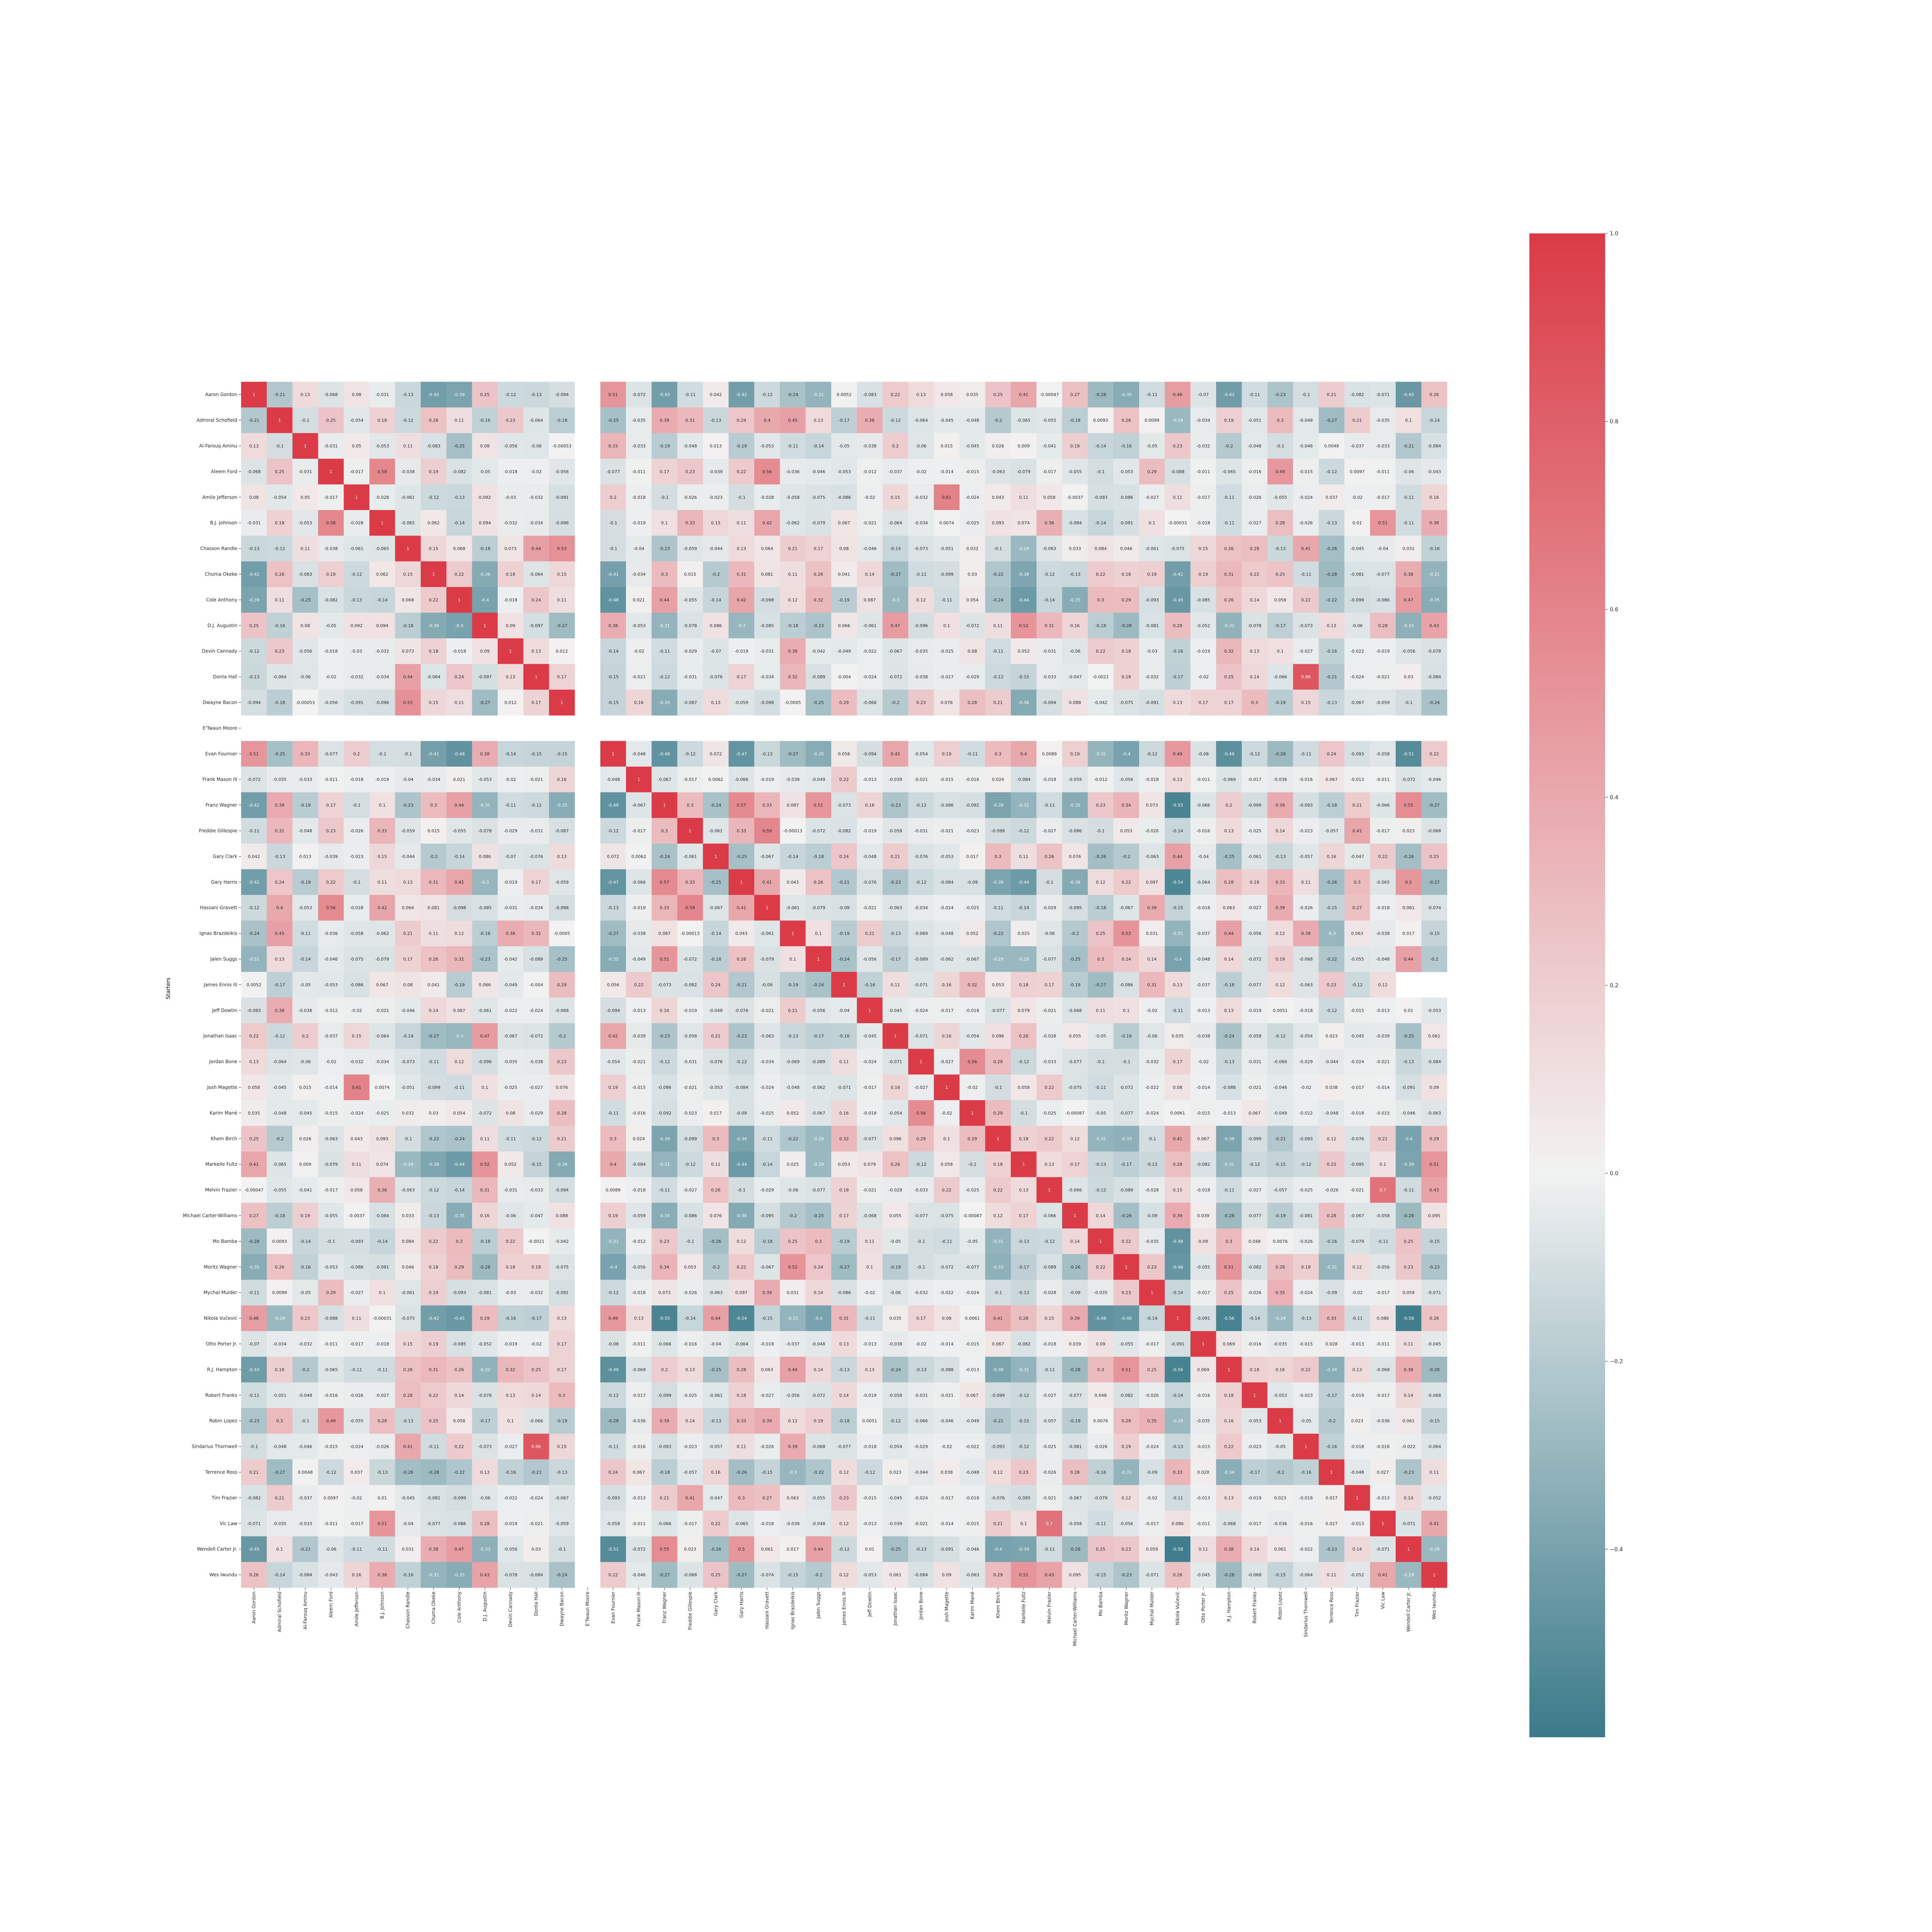 This screenshot has height=1932, width=1932. What do you see at coordinates (253, 780) in the screenshot?
I see `cell-value-label: -0.072` at bounding box center [253, 780].